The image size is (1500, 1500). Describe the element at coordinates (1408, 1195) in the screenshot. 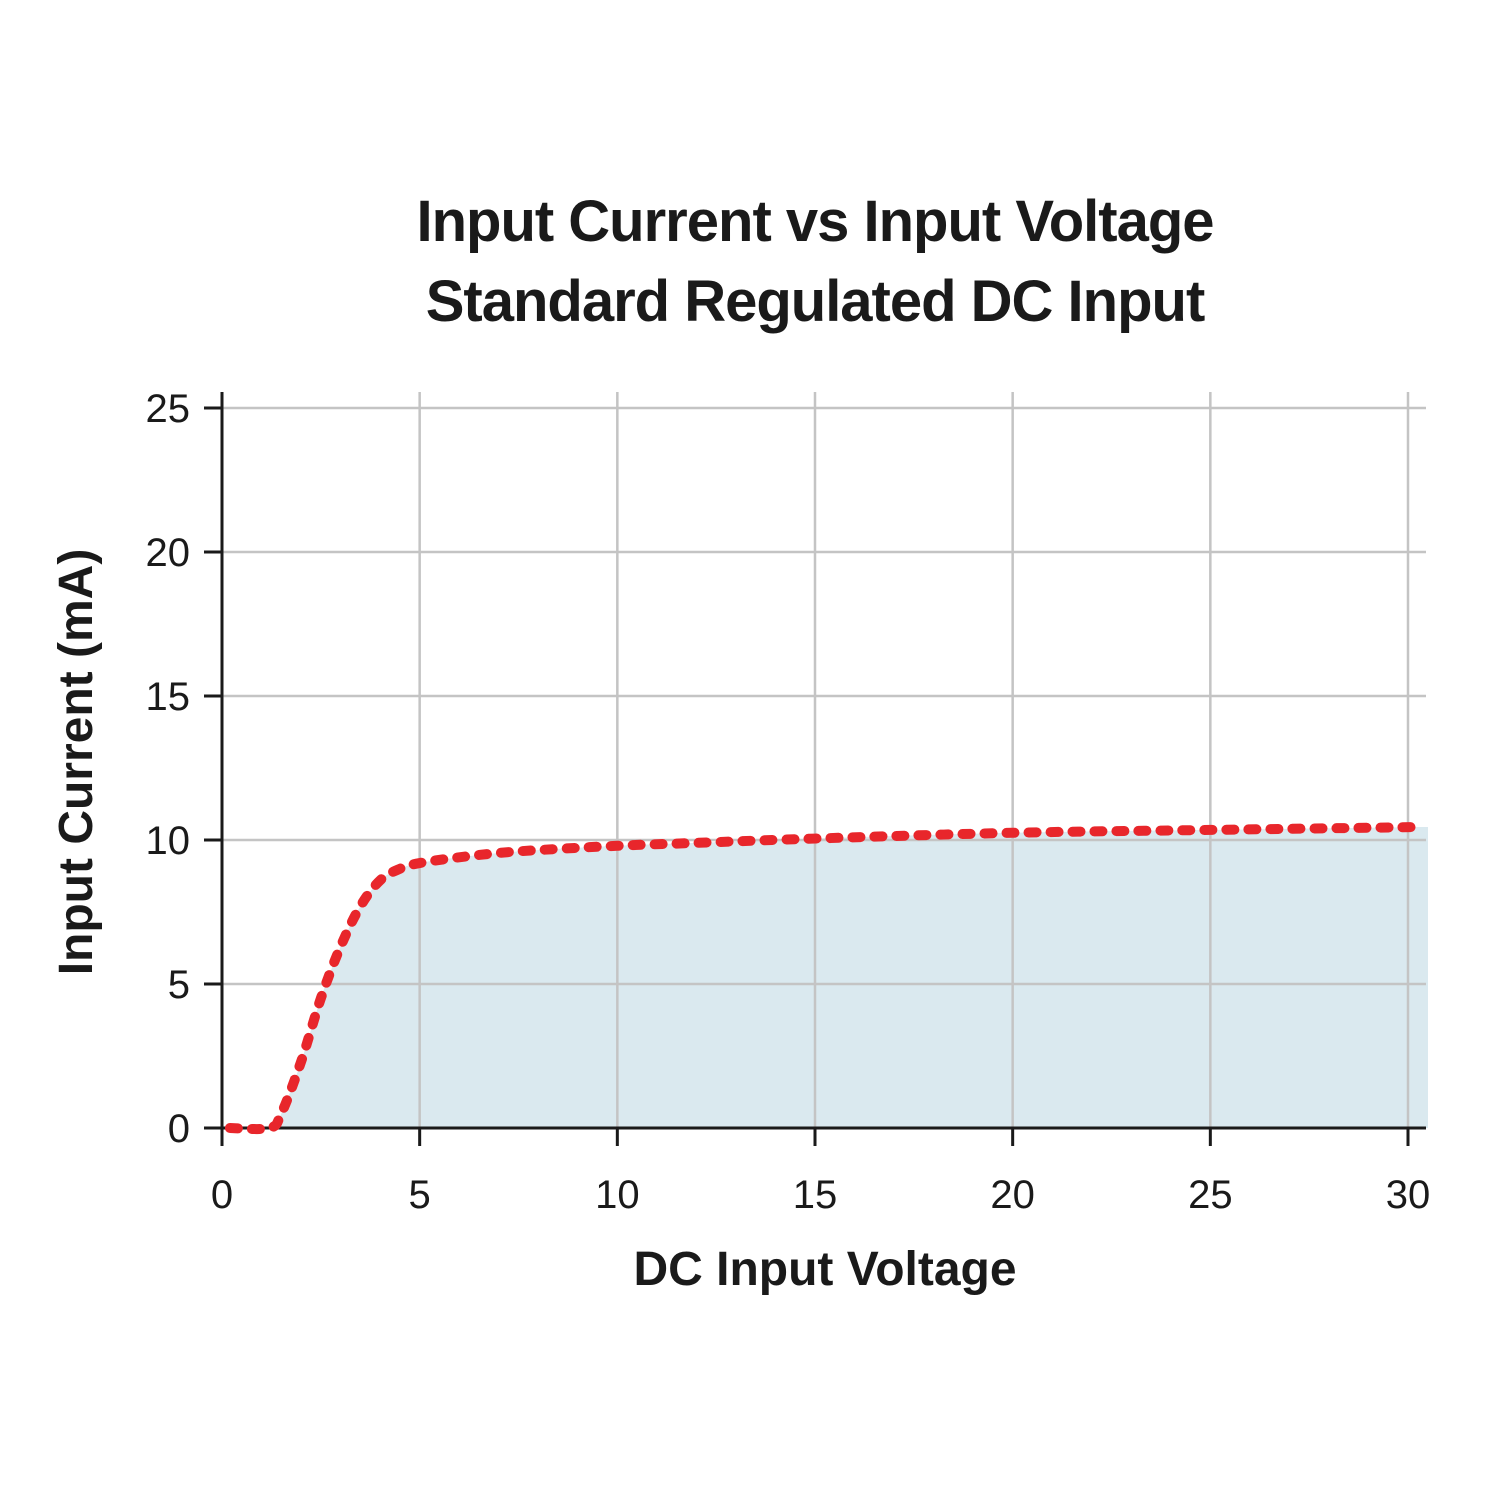

I see `x-tick-label: 30` at that location.